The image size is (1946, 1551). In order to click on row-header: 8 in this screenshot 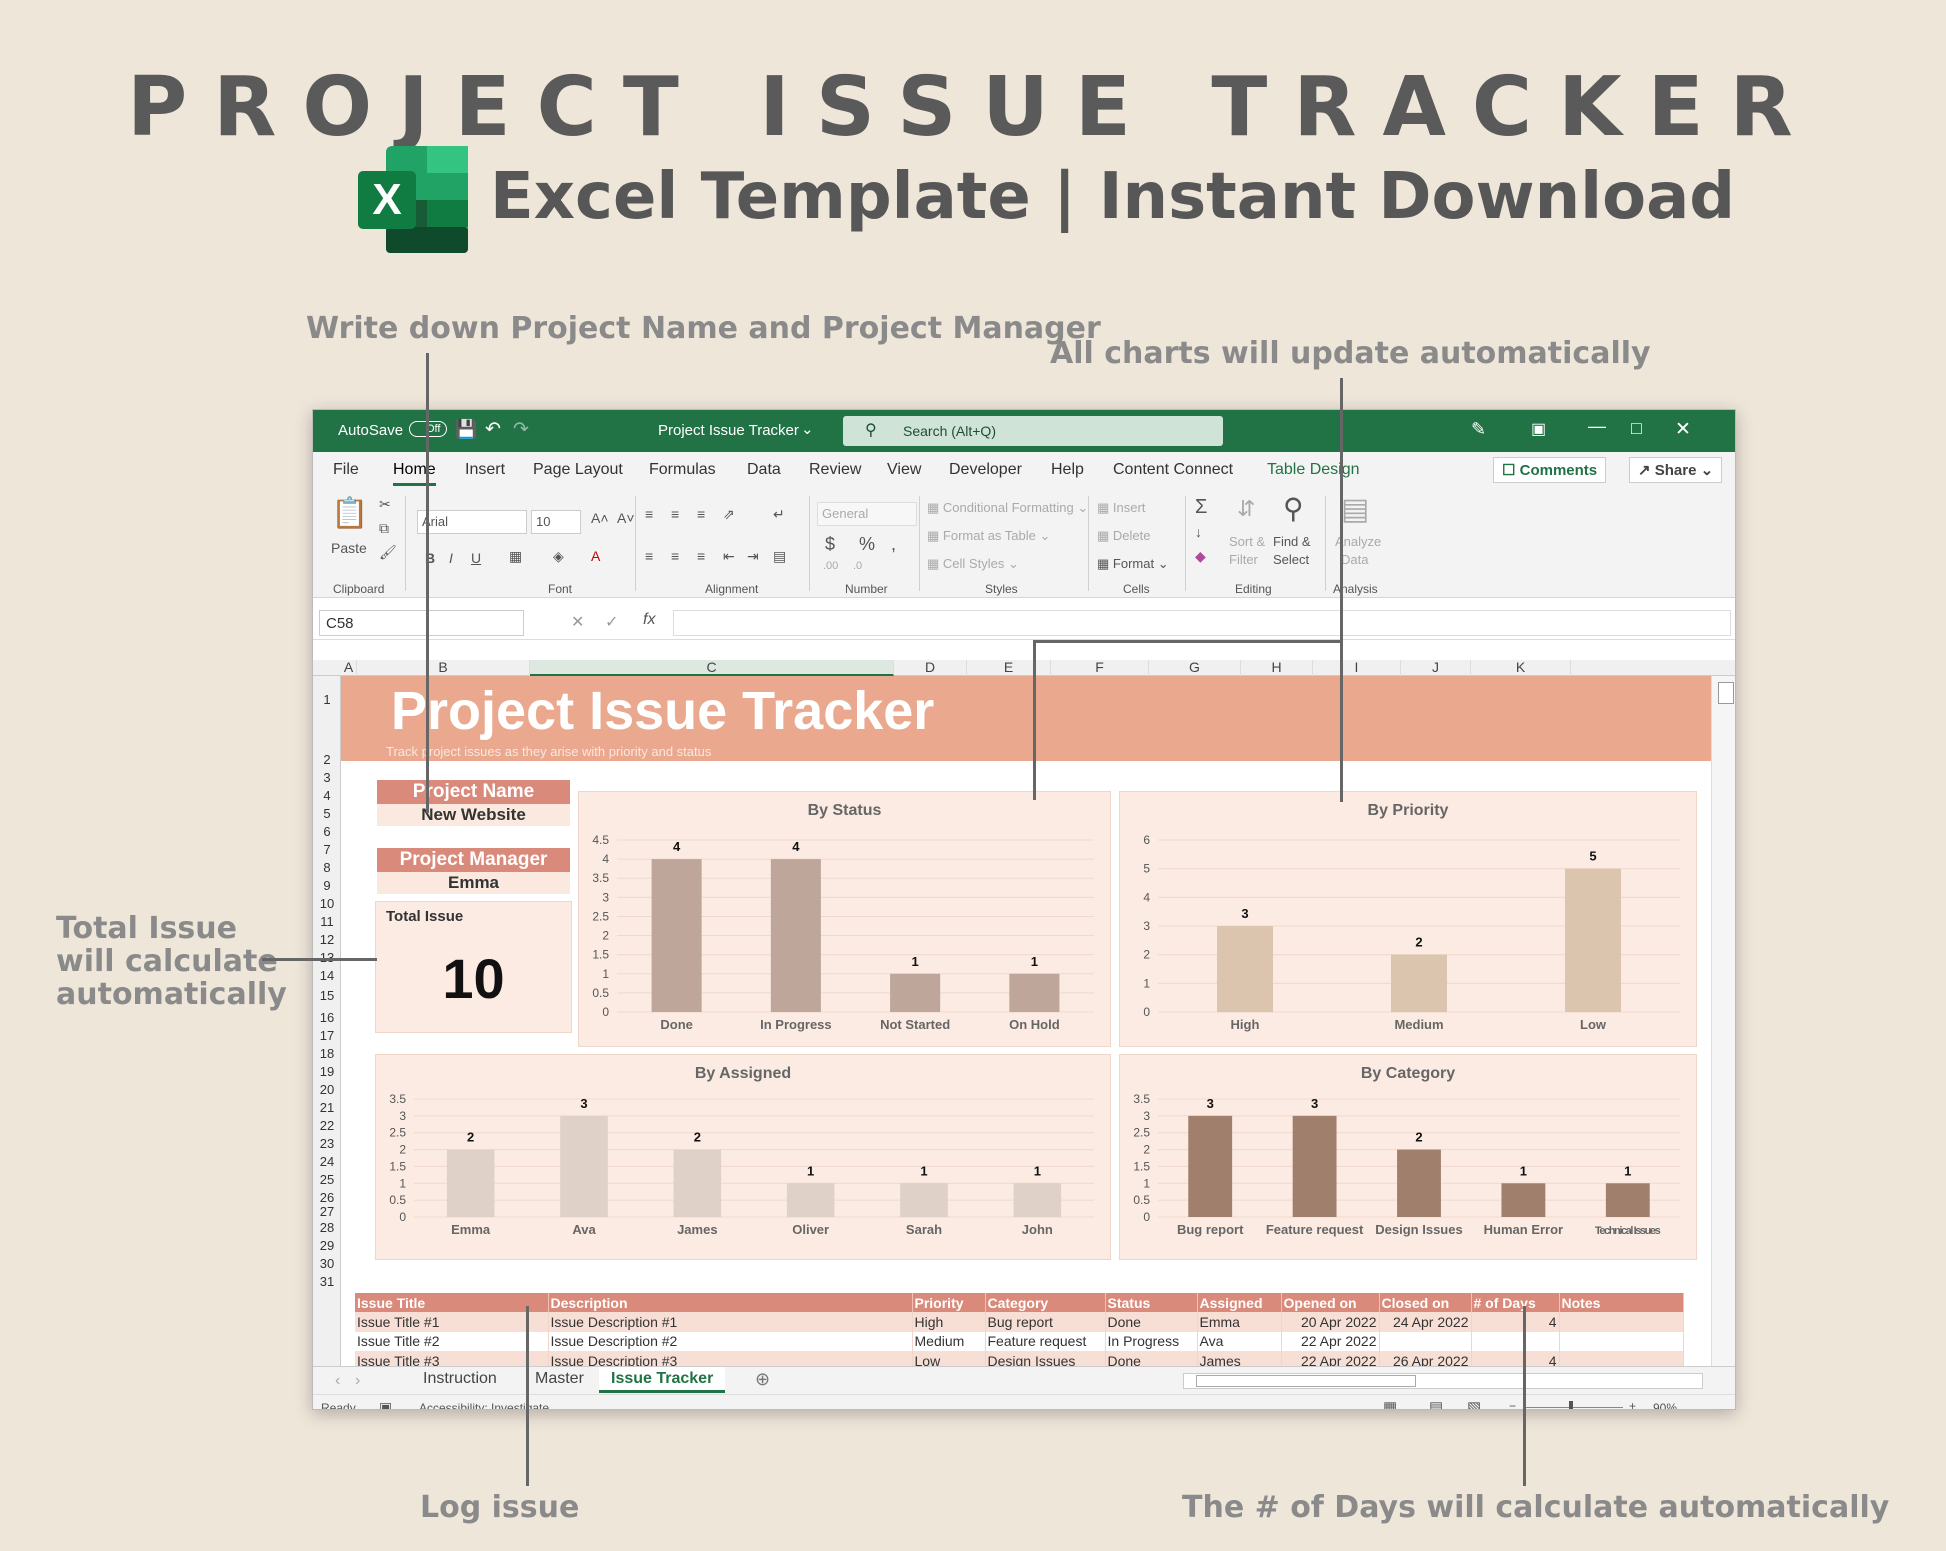, I will do `click(327, 867)`.